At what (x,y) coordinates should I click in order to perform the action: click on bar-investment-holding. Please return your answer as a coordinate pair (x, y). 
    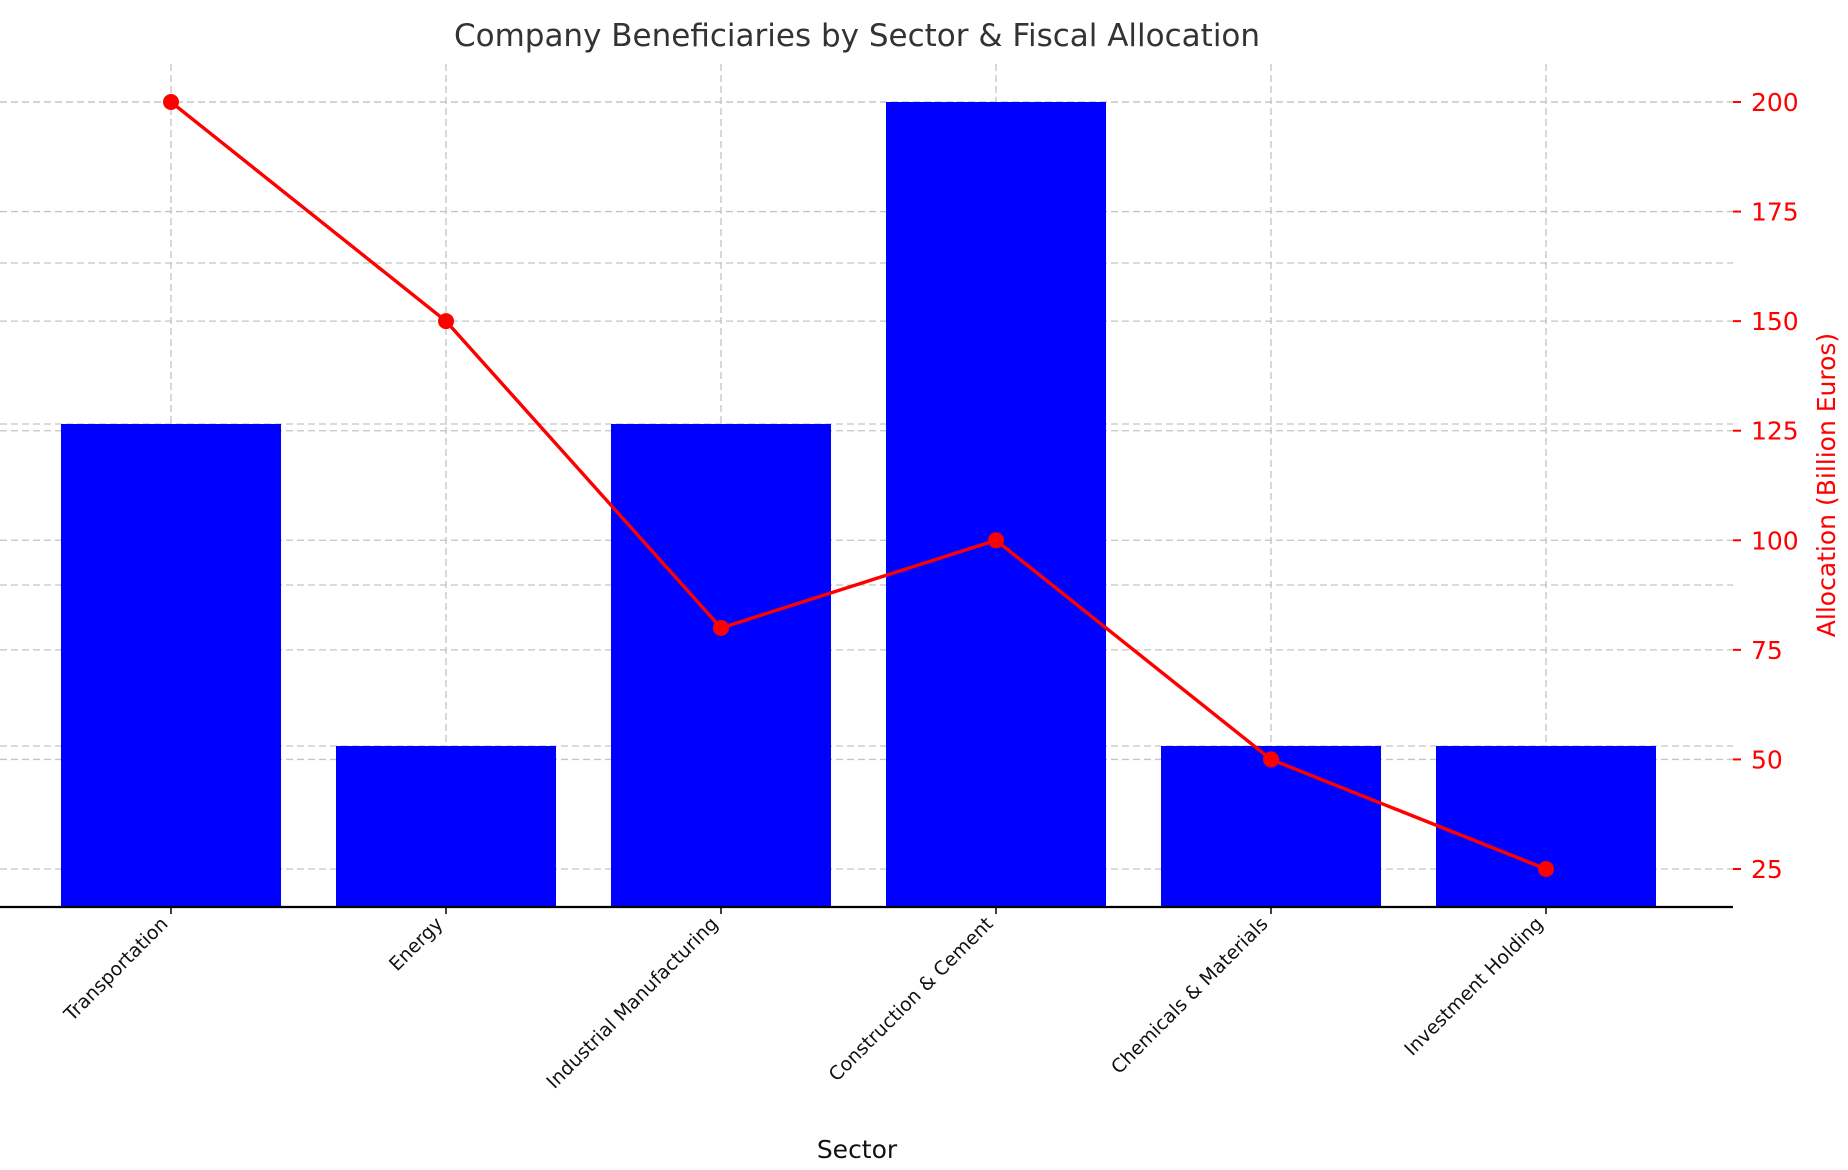
    Looking at the image, I should click on (1546, 826).